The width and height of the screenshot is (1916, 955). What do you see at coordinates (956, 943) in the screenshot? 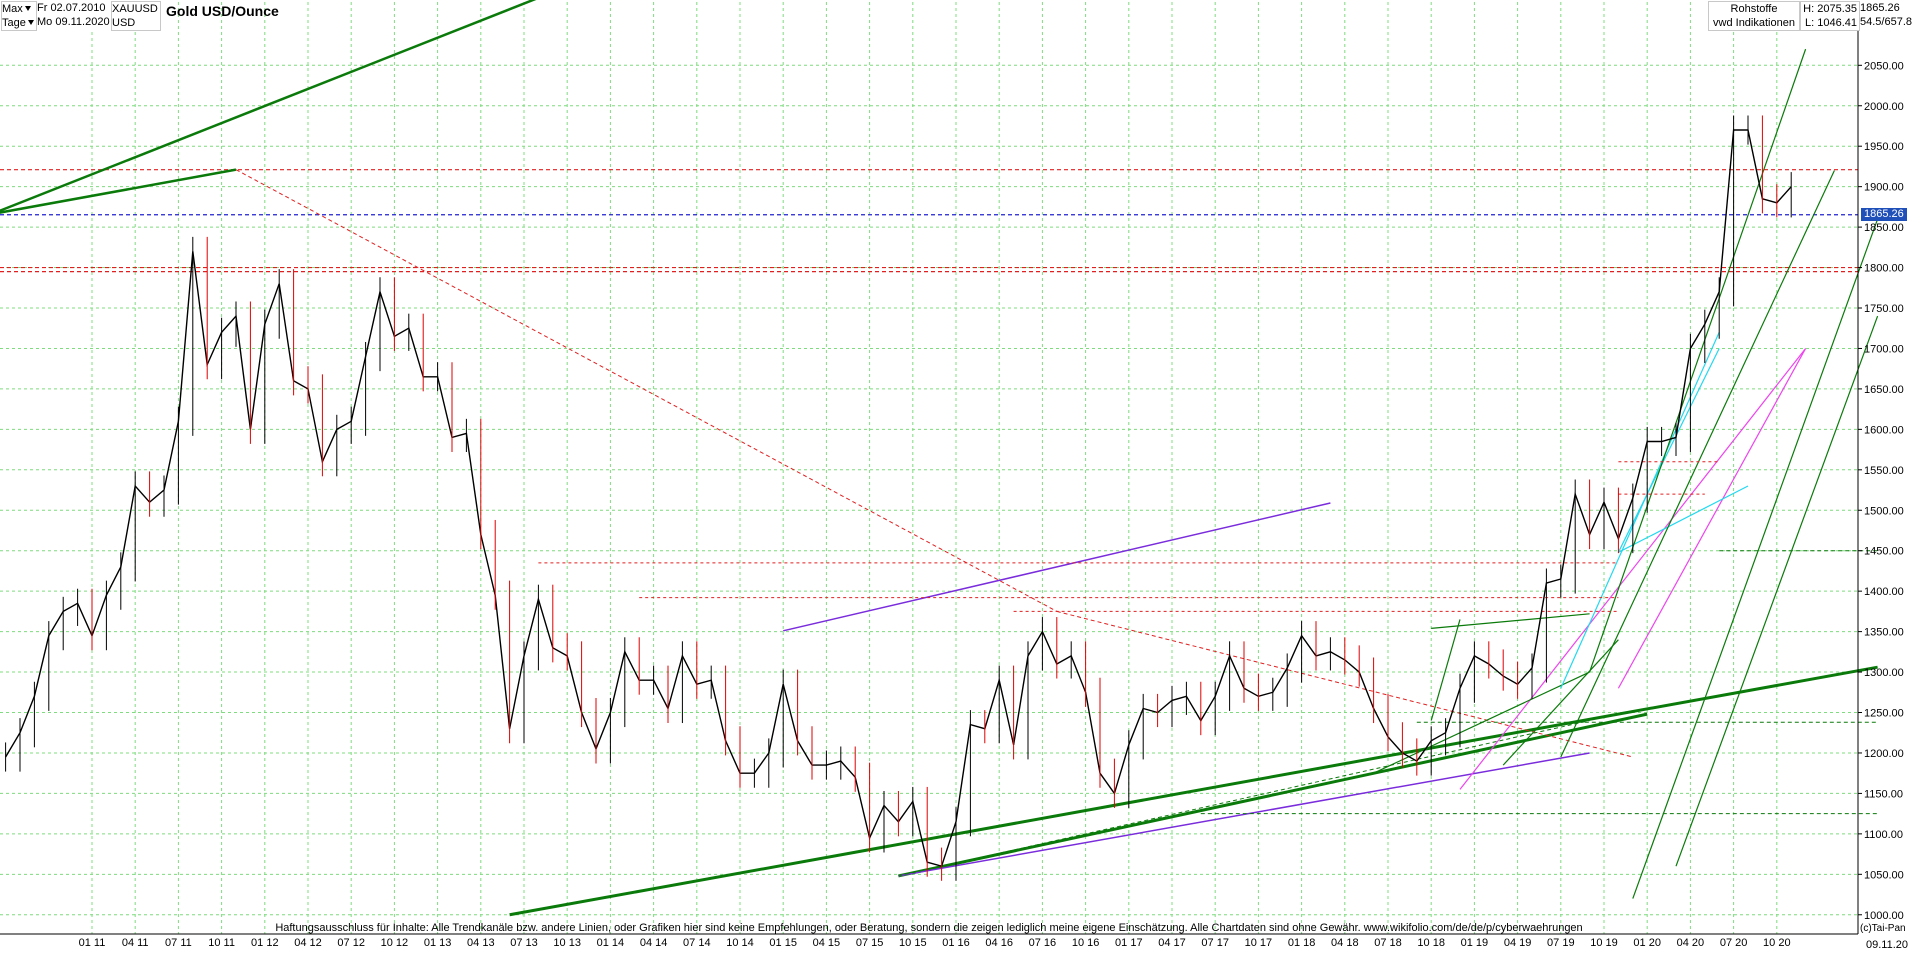
I see `x-tick-label: 01 16` at bounding box center [956, 943].